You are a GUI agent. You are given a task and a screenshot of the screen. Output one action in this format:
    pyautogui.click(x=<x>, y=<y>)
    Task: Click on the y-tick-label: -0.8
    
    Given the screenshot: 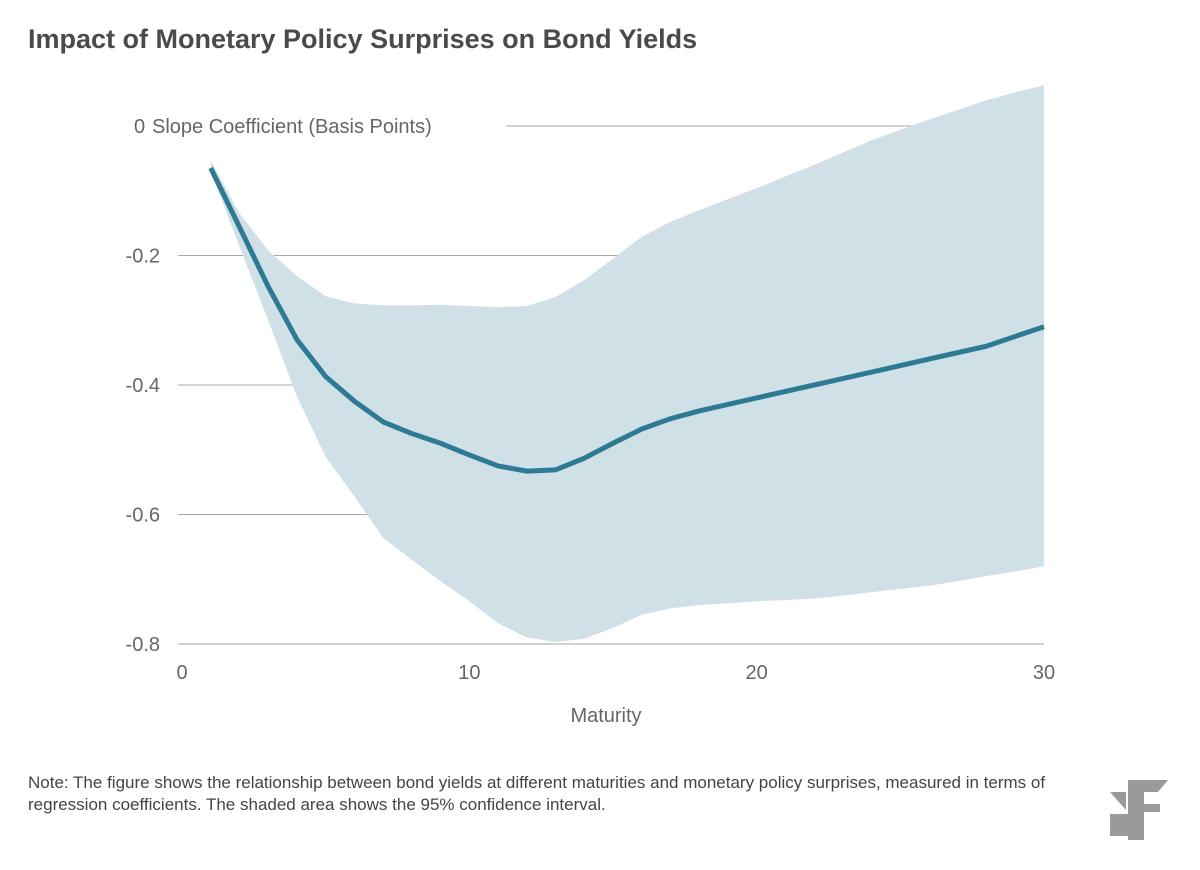 What is the action you would take?
    pyautogui.click(x=143, y=645)
    